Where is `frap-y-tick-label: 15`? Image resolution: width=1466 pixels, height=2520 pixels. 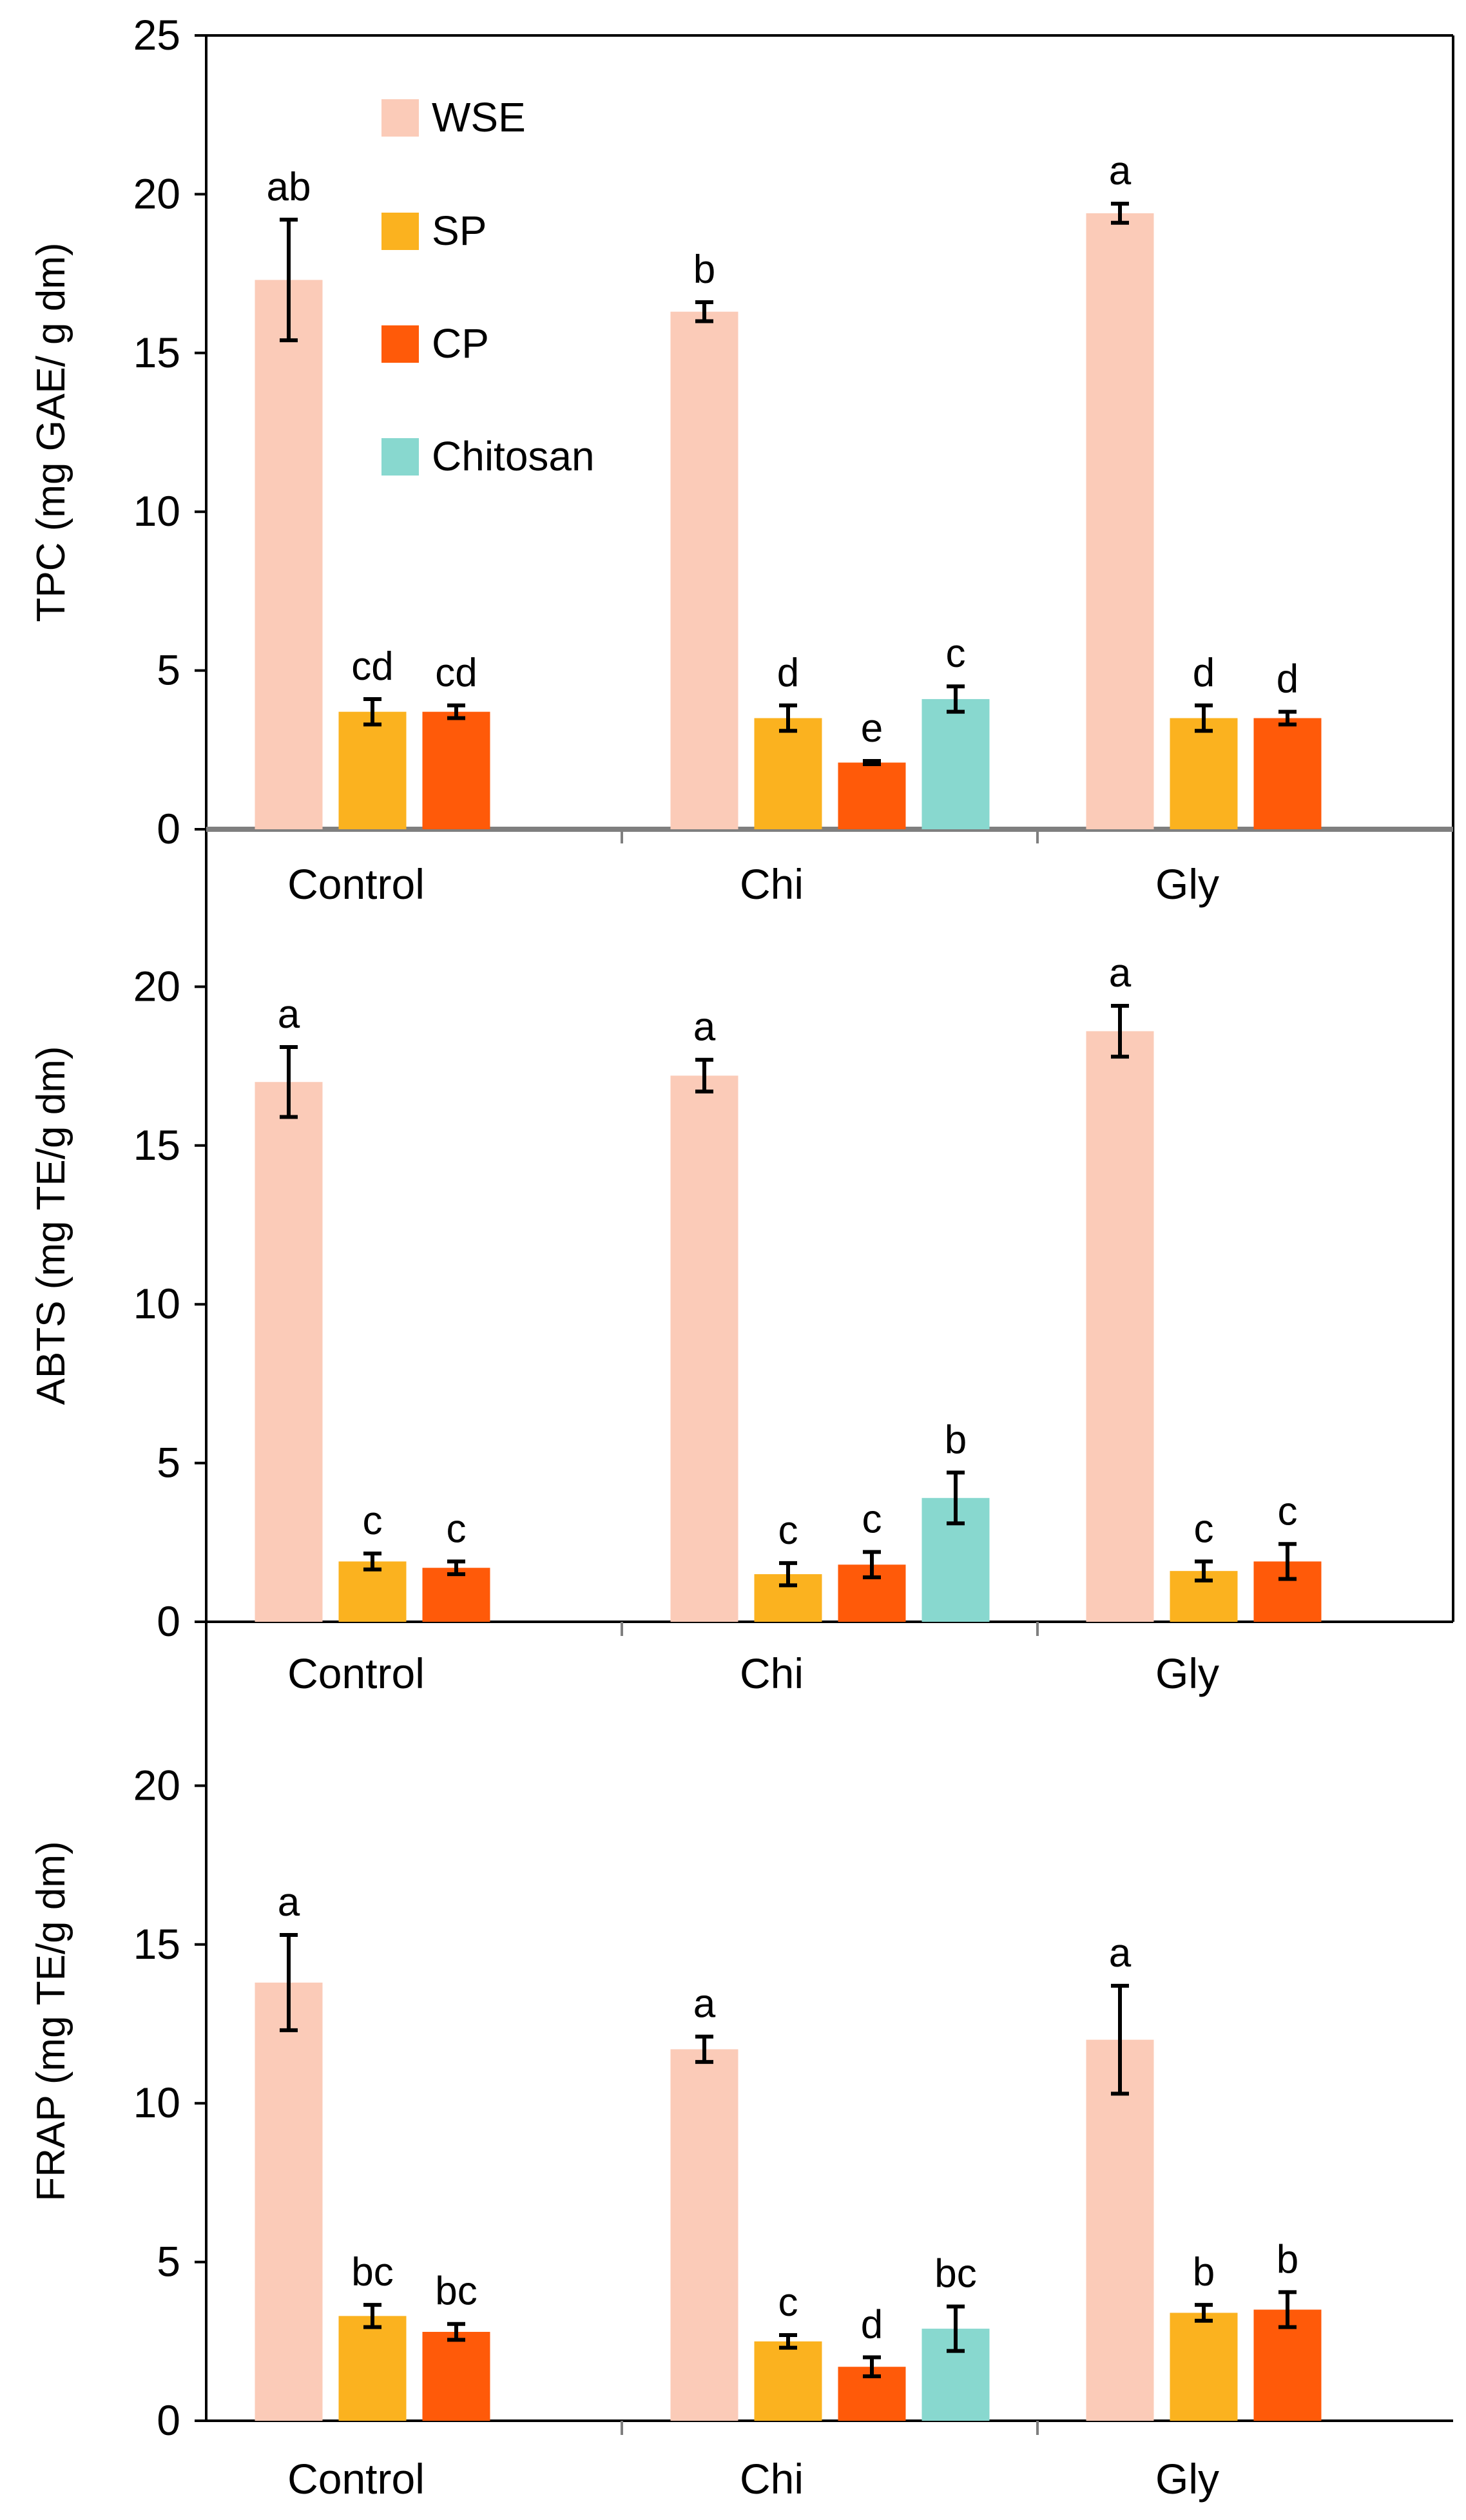 frap-y-tick-label: 15 is located at coordinates (156, 1944).